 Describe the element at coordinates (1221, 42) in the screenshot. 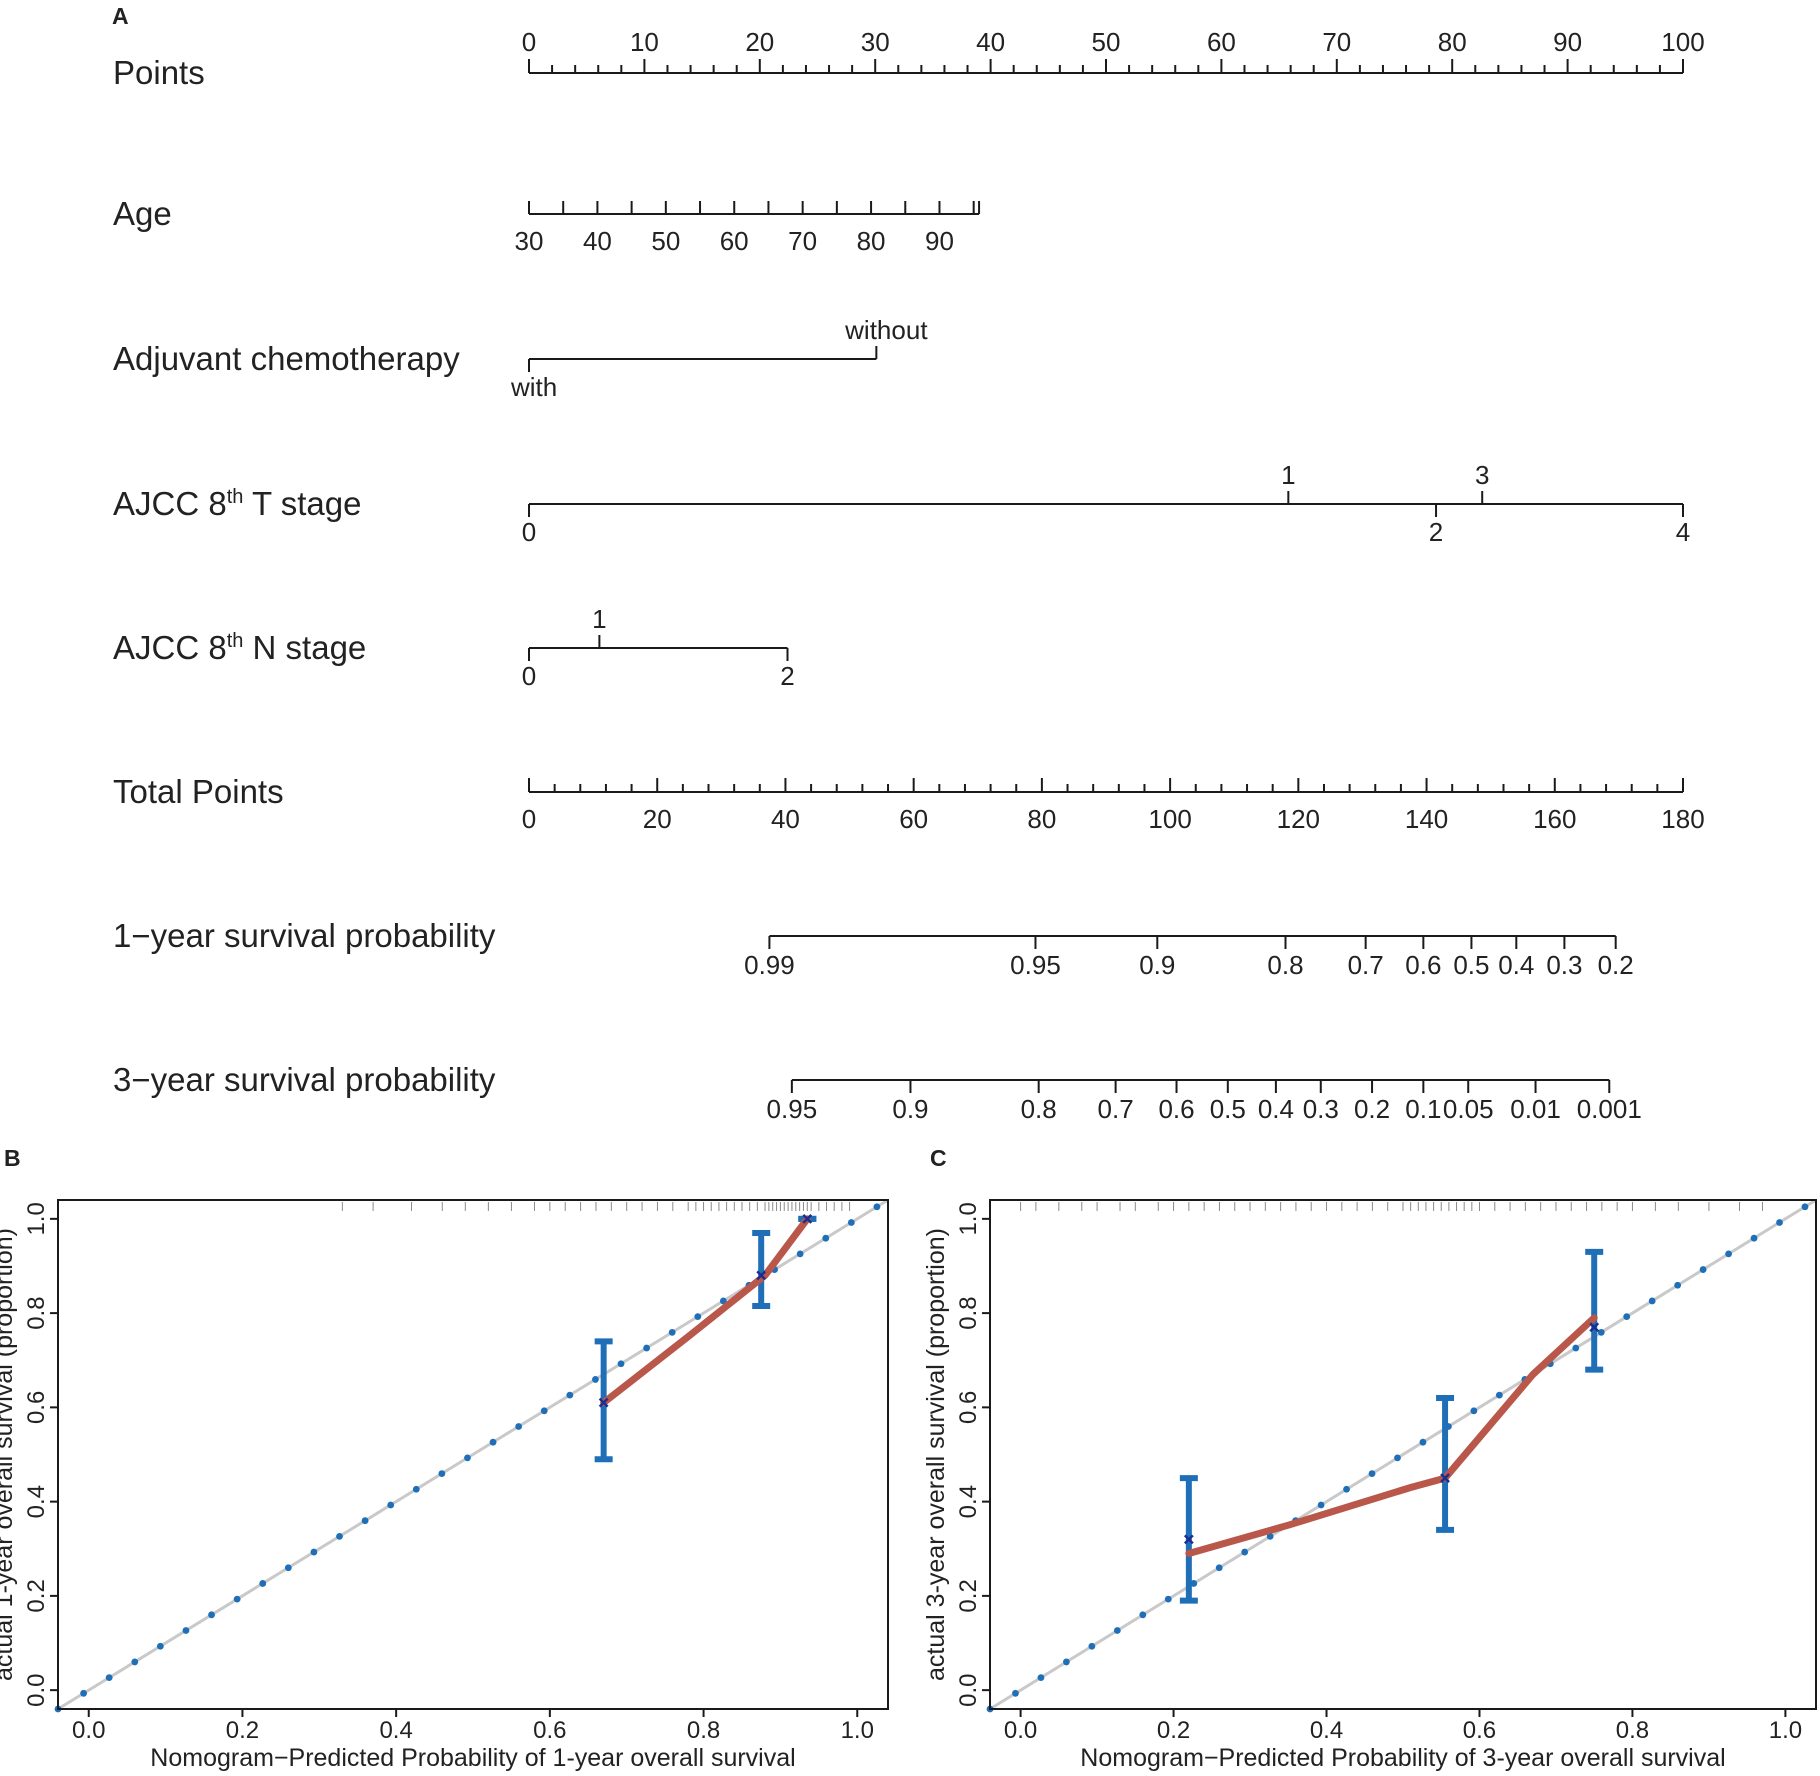

I see `tick-label-points-60: 60` at that location.